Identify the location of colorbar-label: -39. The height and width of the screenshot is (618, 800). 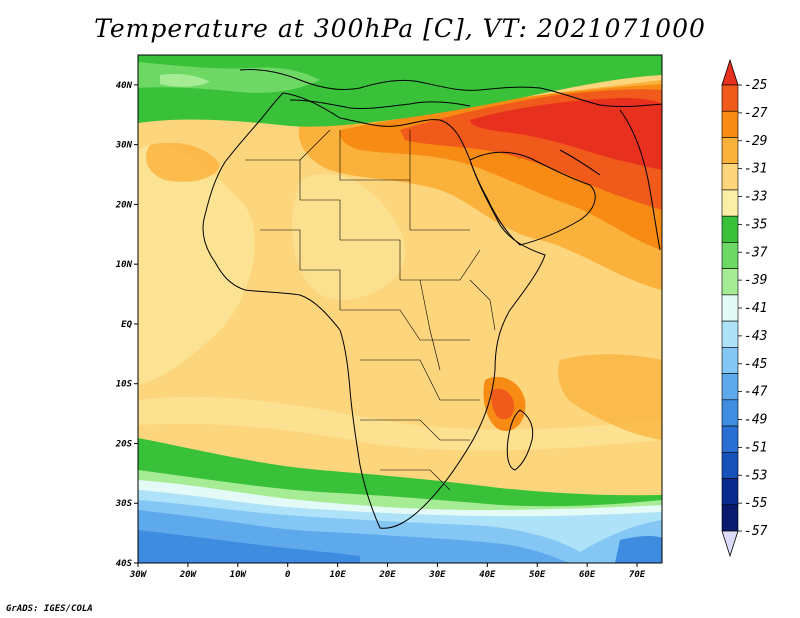
(755, 280).